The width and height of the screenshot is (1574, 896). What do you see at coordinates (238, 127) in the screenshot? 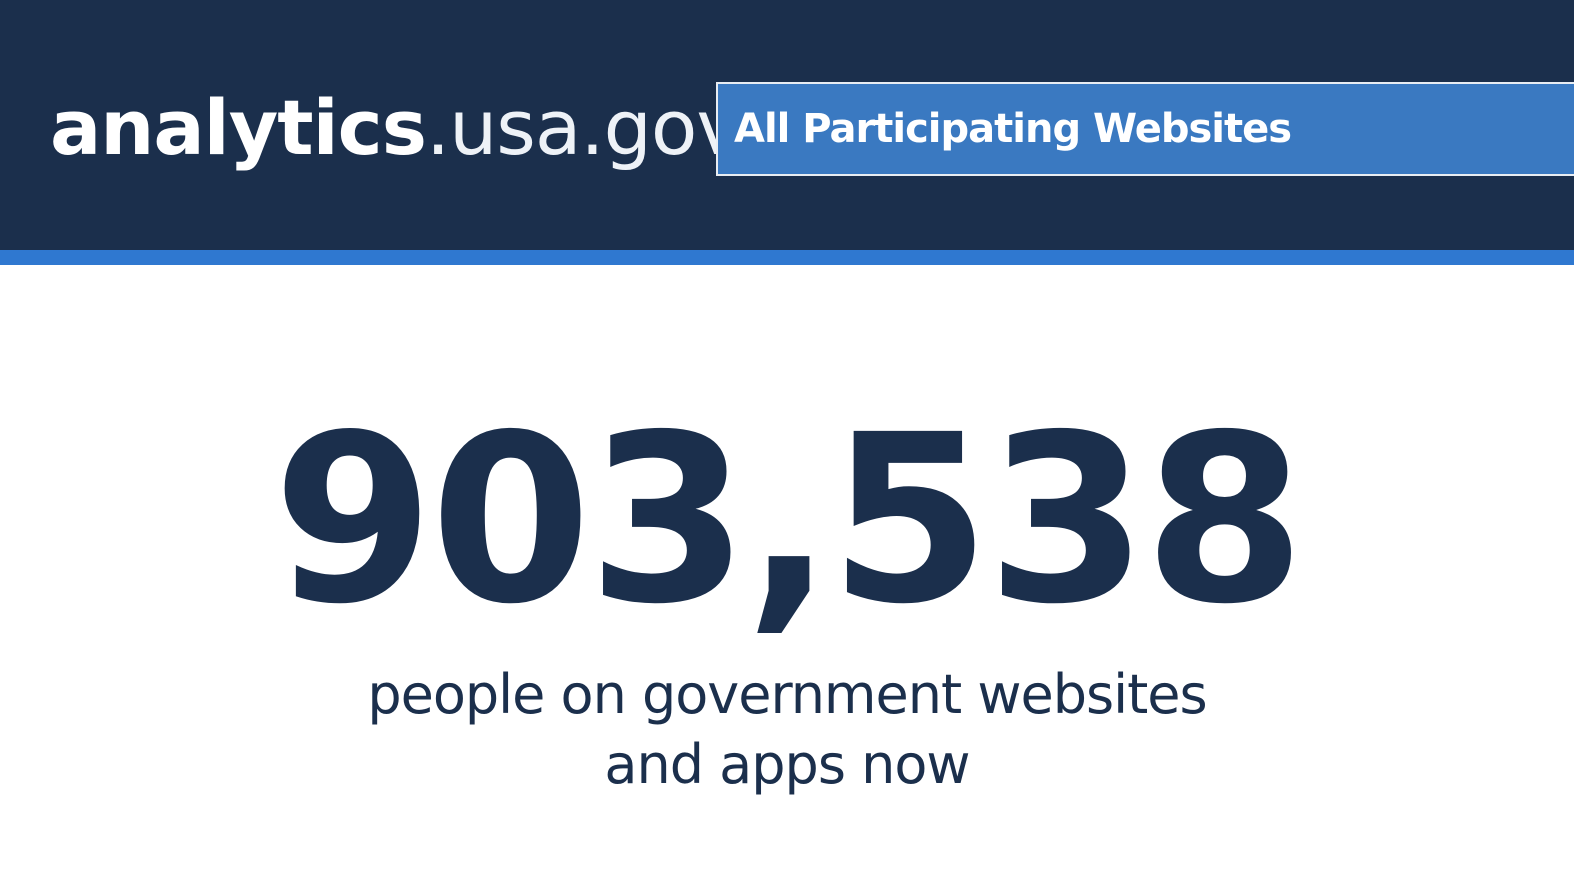
I see `logo-text-strong: analytics` at bounding box center [238, 127].